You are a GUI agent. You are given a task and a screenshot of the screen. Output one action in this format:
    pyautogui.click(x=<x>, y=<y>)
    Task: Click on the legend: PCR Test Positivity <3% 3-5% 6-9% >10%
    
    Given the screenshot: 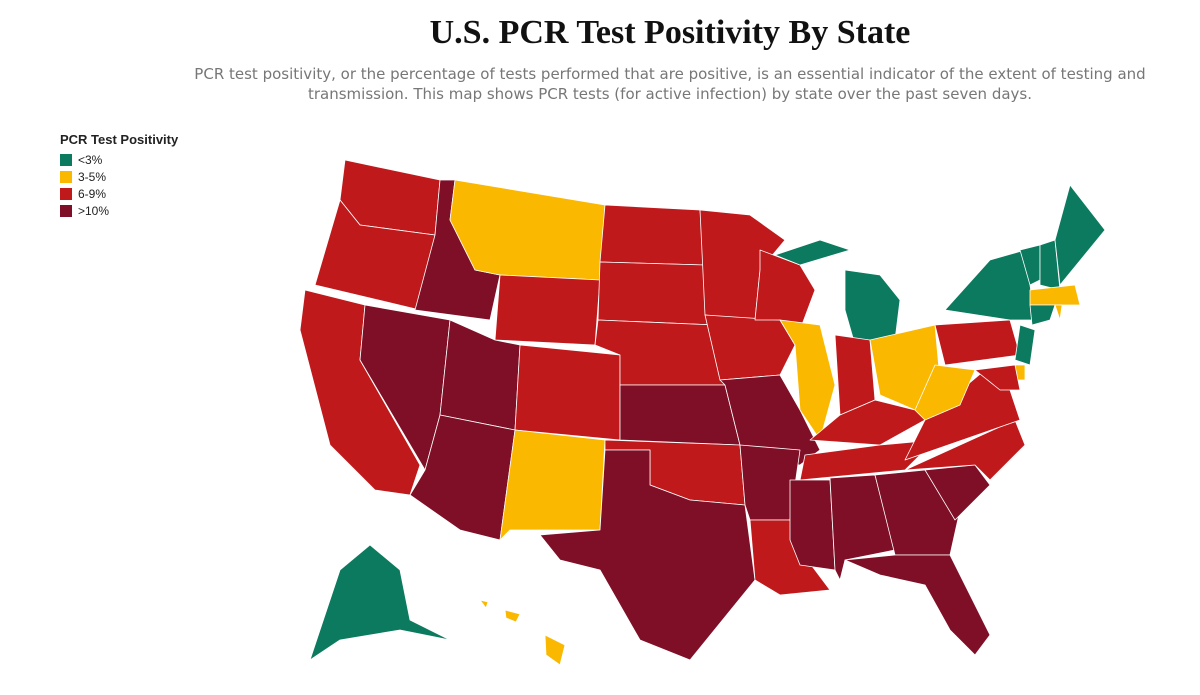 What is the action you would take?
    pyautogui.click(x=119, y=175)
    